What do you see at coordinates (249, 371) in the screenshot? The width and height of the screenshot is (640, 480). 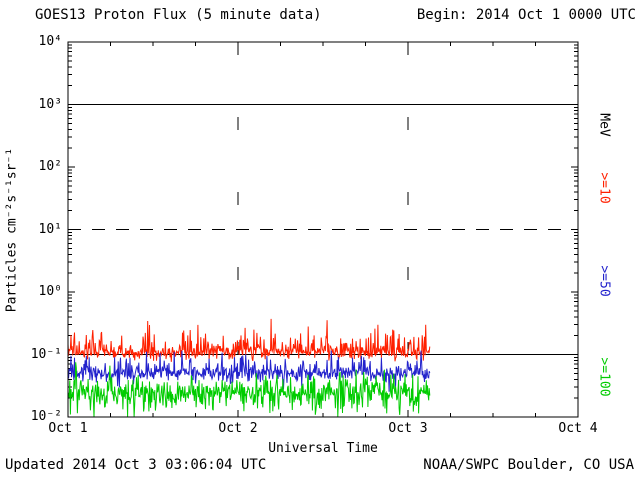 I see `series-50-mev` at bounding box center [249, 371].